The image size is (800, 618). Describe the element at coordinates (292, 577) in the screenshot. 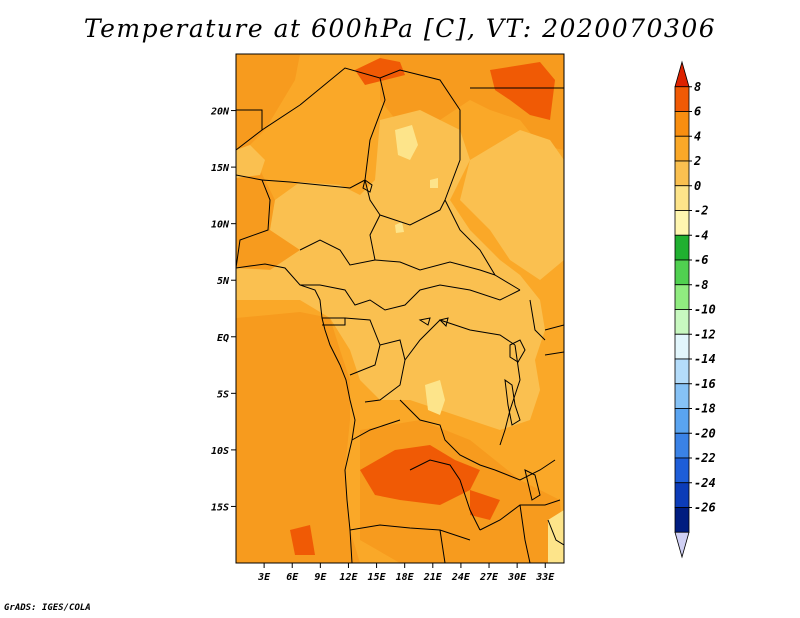

I see `lon-tick-label: 6E` at that location.